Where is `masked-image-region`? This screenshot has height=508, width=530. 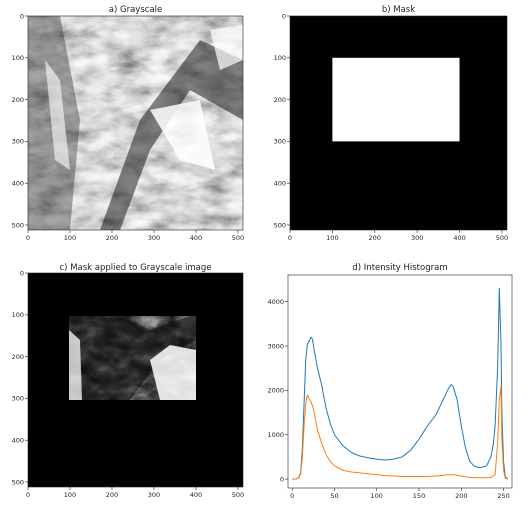 masked-image-region is located at coordinates (132, 358).